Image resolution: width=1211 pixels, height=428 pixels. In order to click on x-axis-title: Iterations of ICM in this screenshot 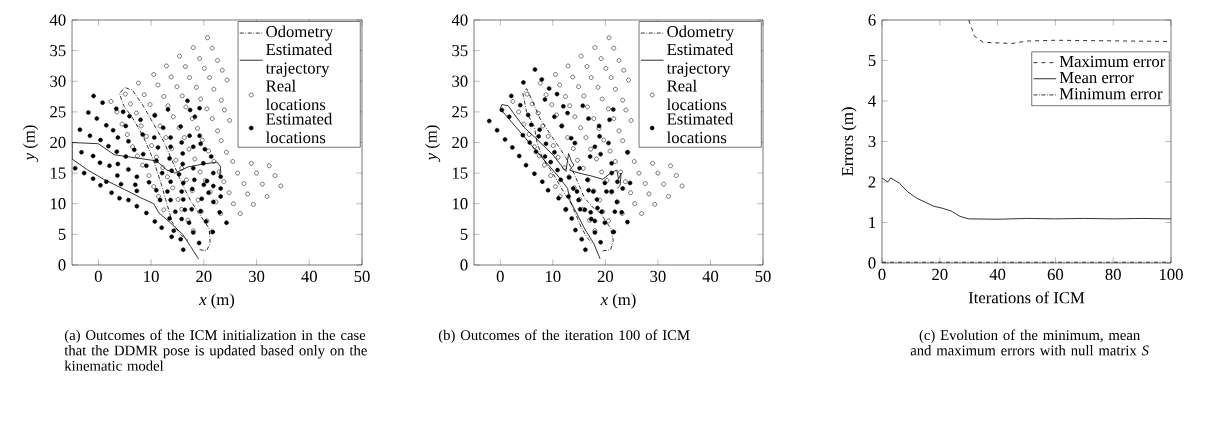, I will do `click(1026, 297)`.